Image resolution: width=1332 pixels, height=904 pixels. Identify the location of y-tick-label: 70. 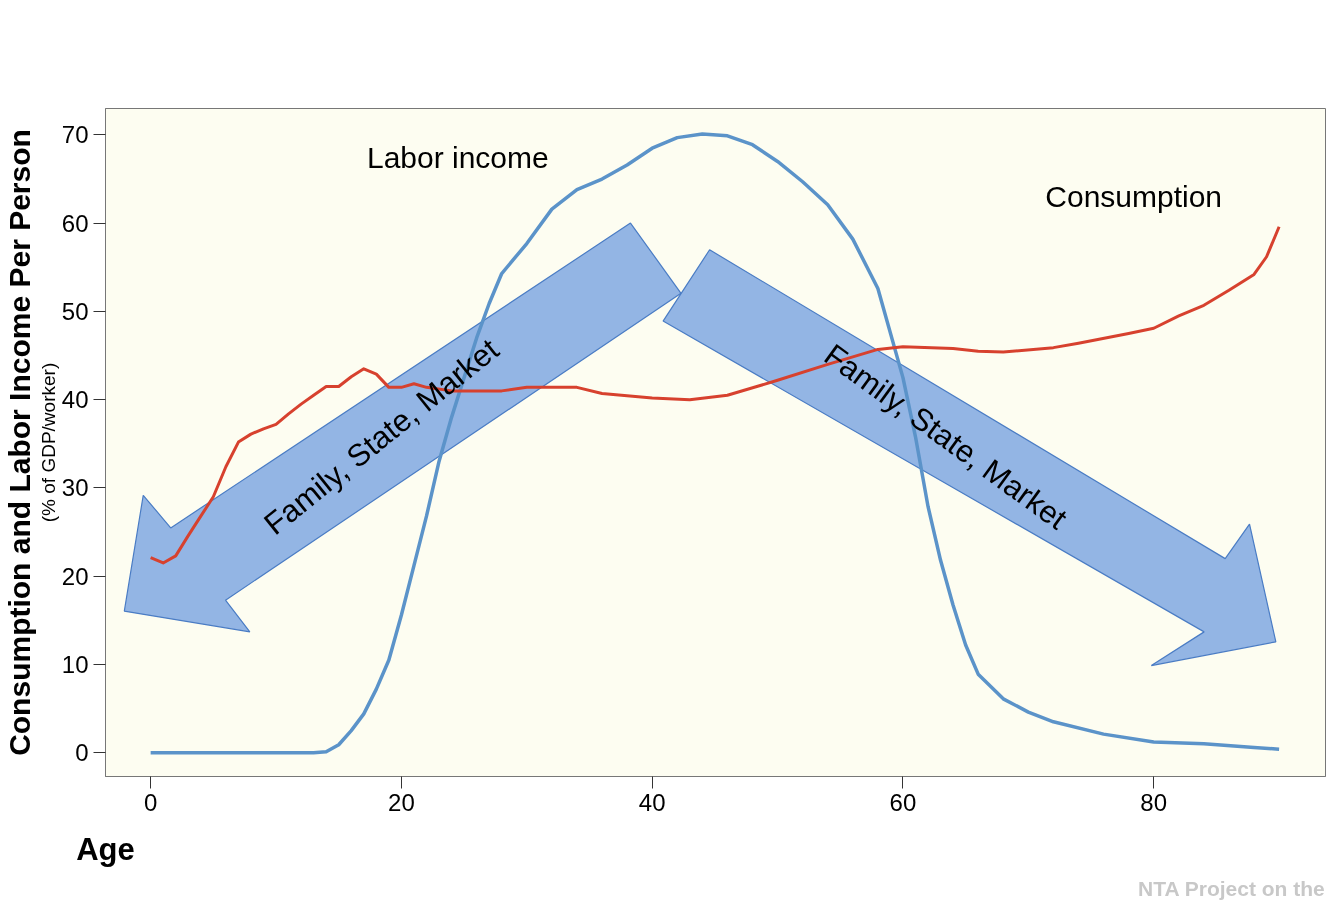
(75, 135).